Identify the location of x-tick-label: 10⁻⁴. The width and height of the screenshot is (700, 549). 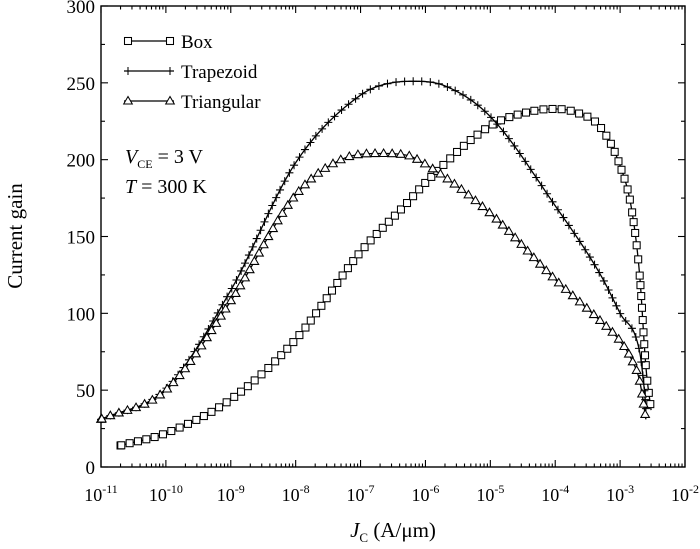
(555, 493).